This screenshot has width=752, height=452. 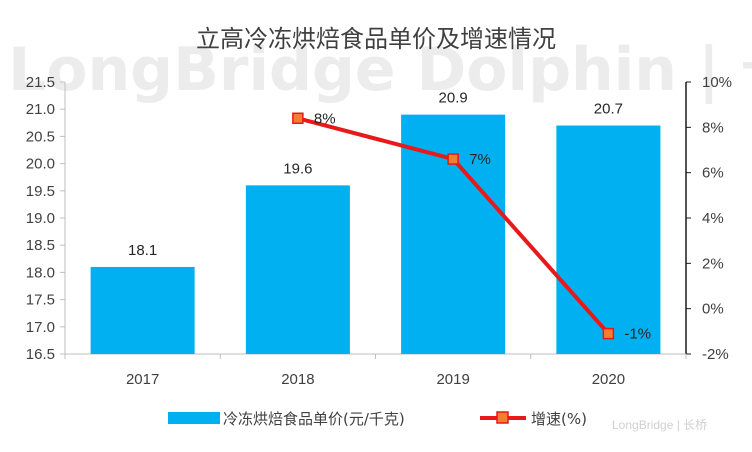 What do you see at coordinates (715, 354) in the screenshot?
I see `right-axis-tick-label: -2%` at bounding box center [715, 354].